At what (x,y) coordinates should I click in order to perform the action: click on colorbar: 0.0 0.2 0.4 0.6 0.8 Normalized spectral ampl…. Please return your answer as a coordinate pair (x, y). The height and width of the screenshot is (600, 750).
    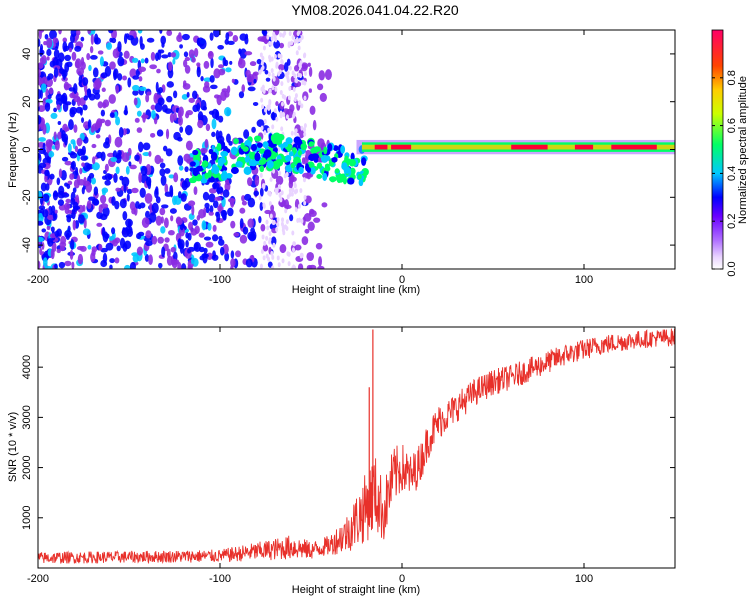
    Looking at the image, I should click on (730, 153).